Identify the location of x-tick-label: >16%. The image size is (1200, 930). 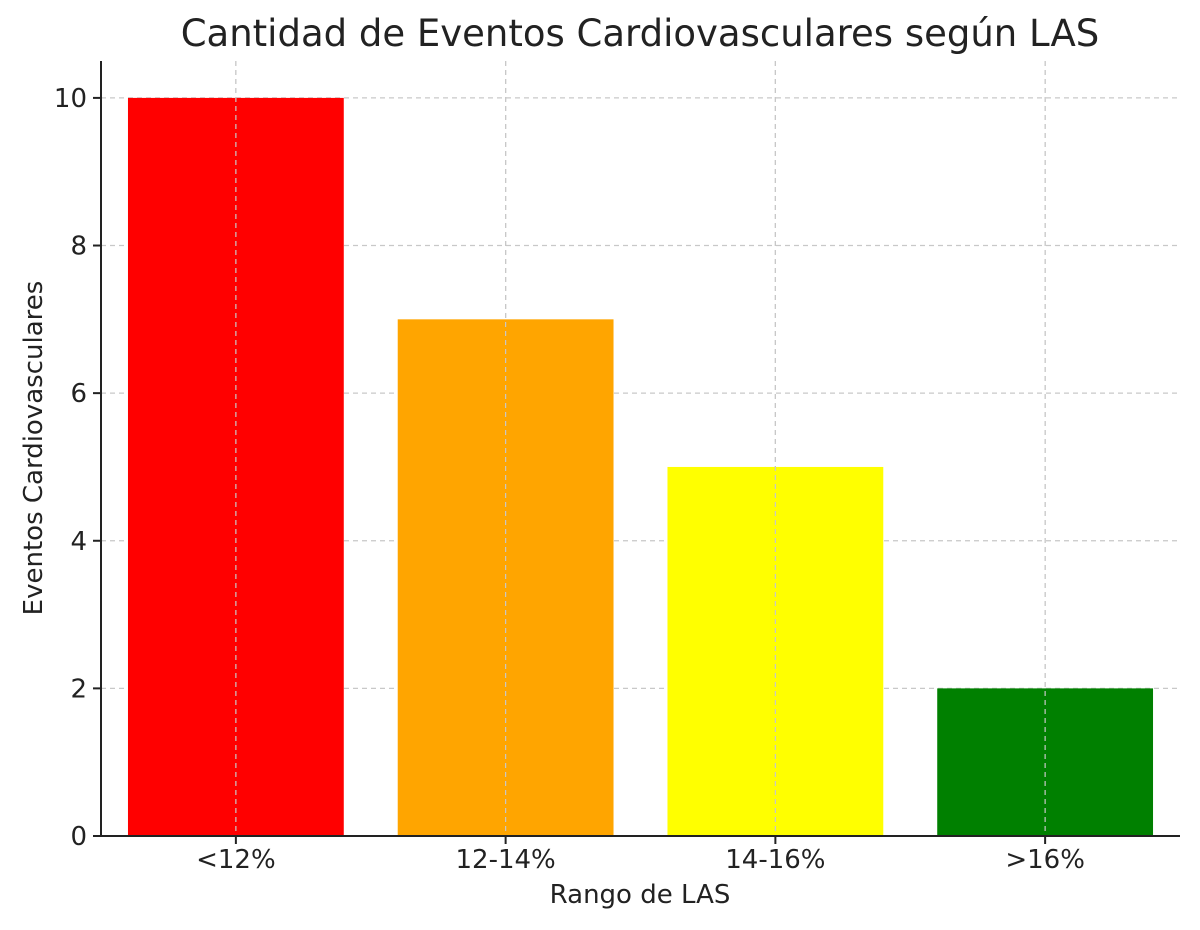
(1045, 860).